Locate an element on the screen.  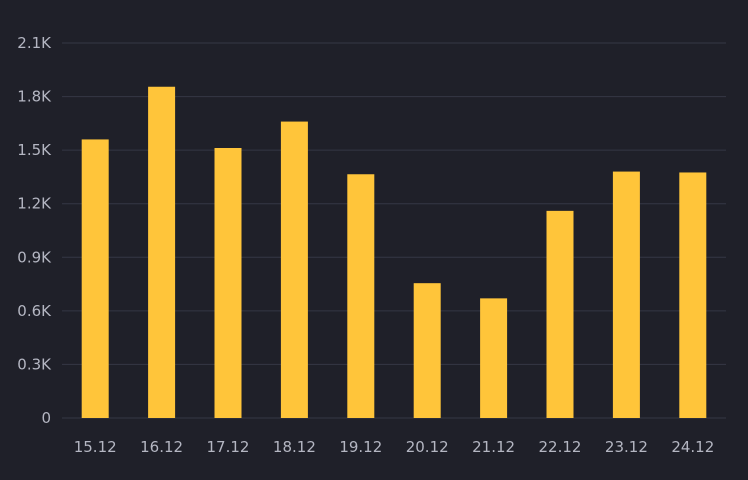
y-tick-label: 0.6K is located at coordinates (34, 311).